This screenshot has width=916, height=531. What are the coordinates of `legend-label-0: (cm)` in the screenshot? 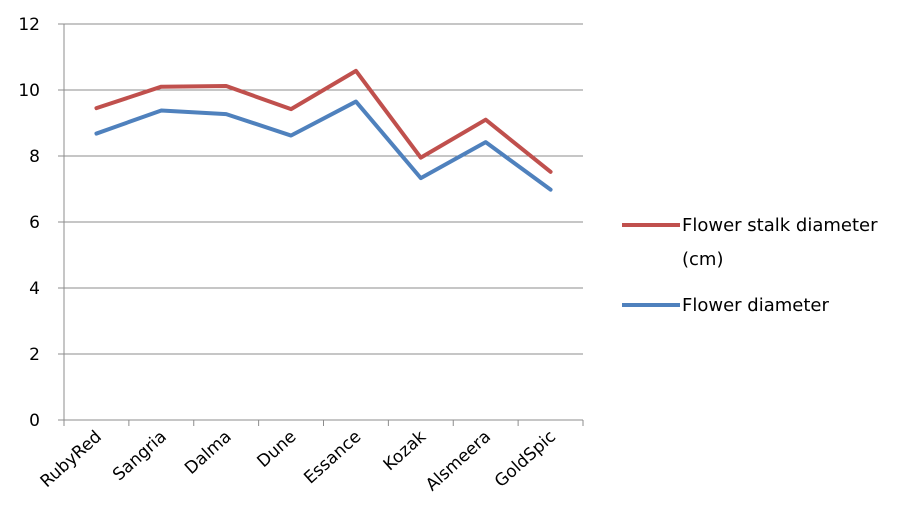 It's located at (702, 259).